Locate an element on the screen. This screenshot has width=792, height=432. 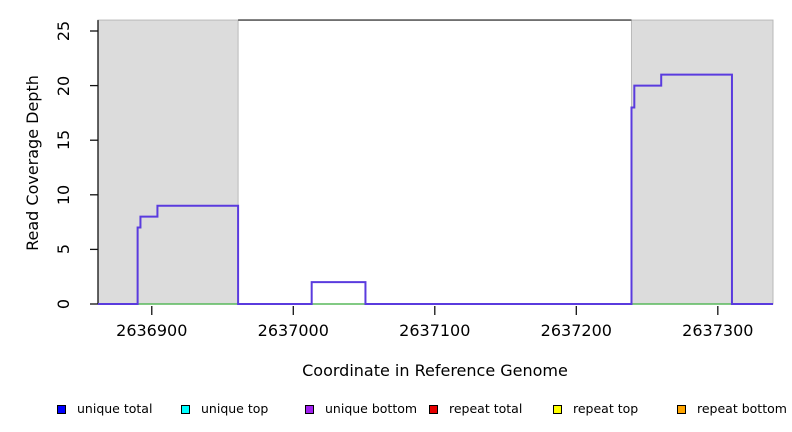
x-tick-label: 2636900 is located at coordinates (152, 330).